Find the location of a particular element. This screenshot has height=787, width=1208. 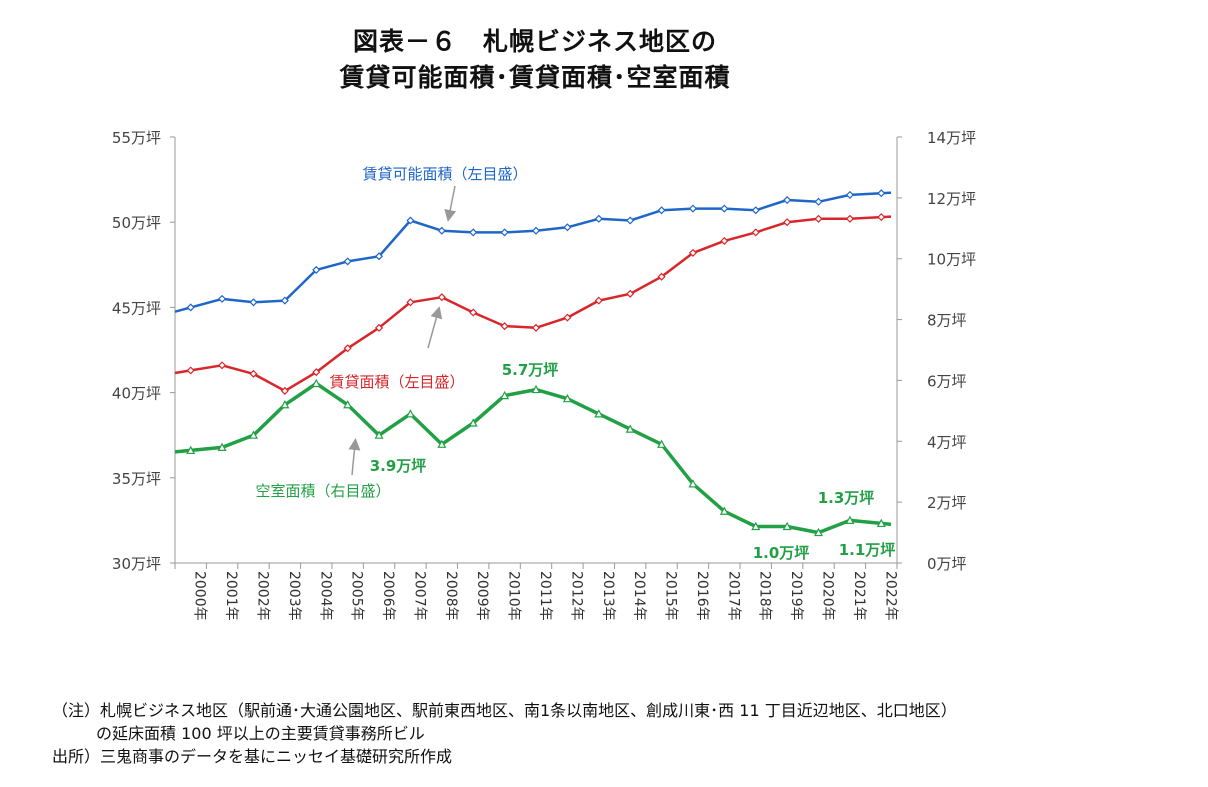

x-axis-tick-label: 2011年 is located at coordinates (545, 596).